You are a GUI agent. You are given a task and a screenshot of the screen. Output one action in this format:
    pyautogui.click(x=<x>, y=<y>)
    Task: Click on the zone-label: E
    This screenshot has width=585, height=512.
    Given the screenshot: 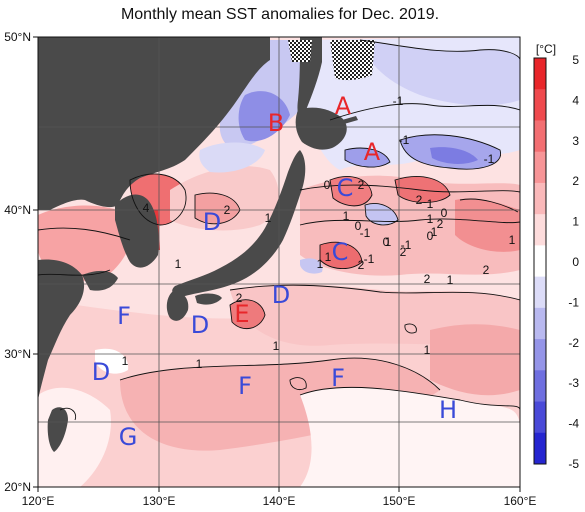 What is the action you would take?
    pyautogui.click(x=241, y=314)
    